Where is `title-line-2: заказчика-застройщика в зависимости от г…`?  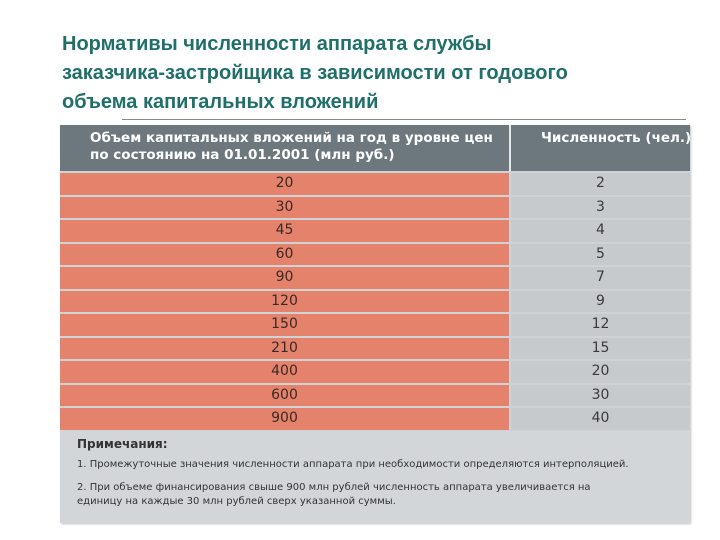
title-line-2: заказчика-застройщика в зависимости от г… is located at coordinates (315, 73).